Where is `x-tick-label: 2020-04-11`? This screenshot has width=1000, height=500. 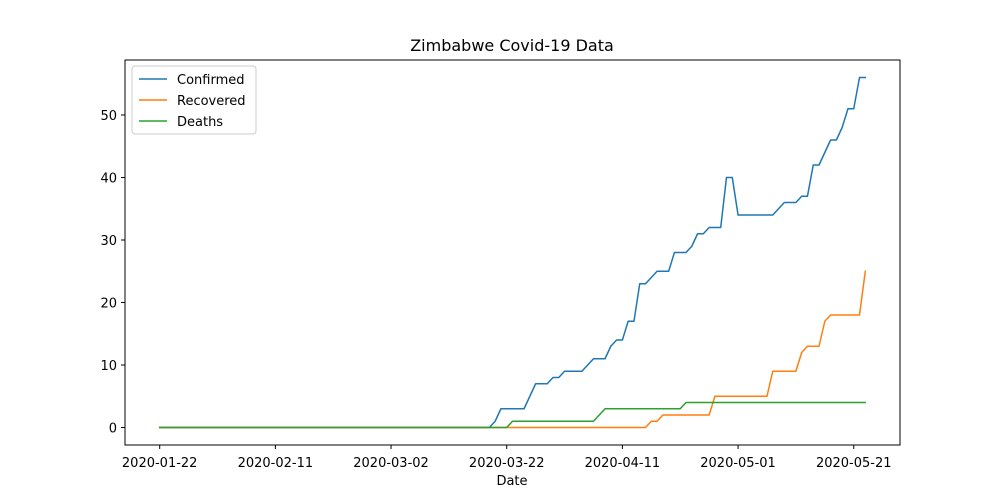
x-tick-label: 2020-04-11 is located at coordinates (623, 463).